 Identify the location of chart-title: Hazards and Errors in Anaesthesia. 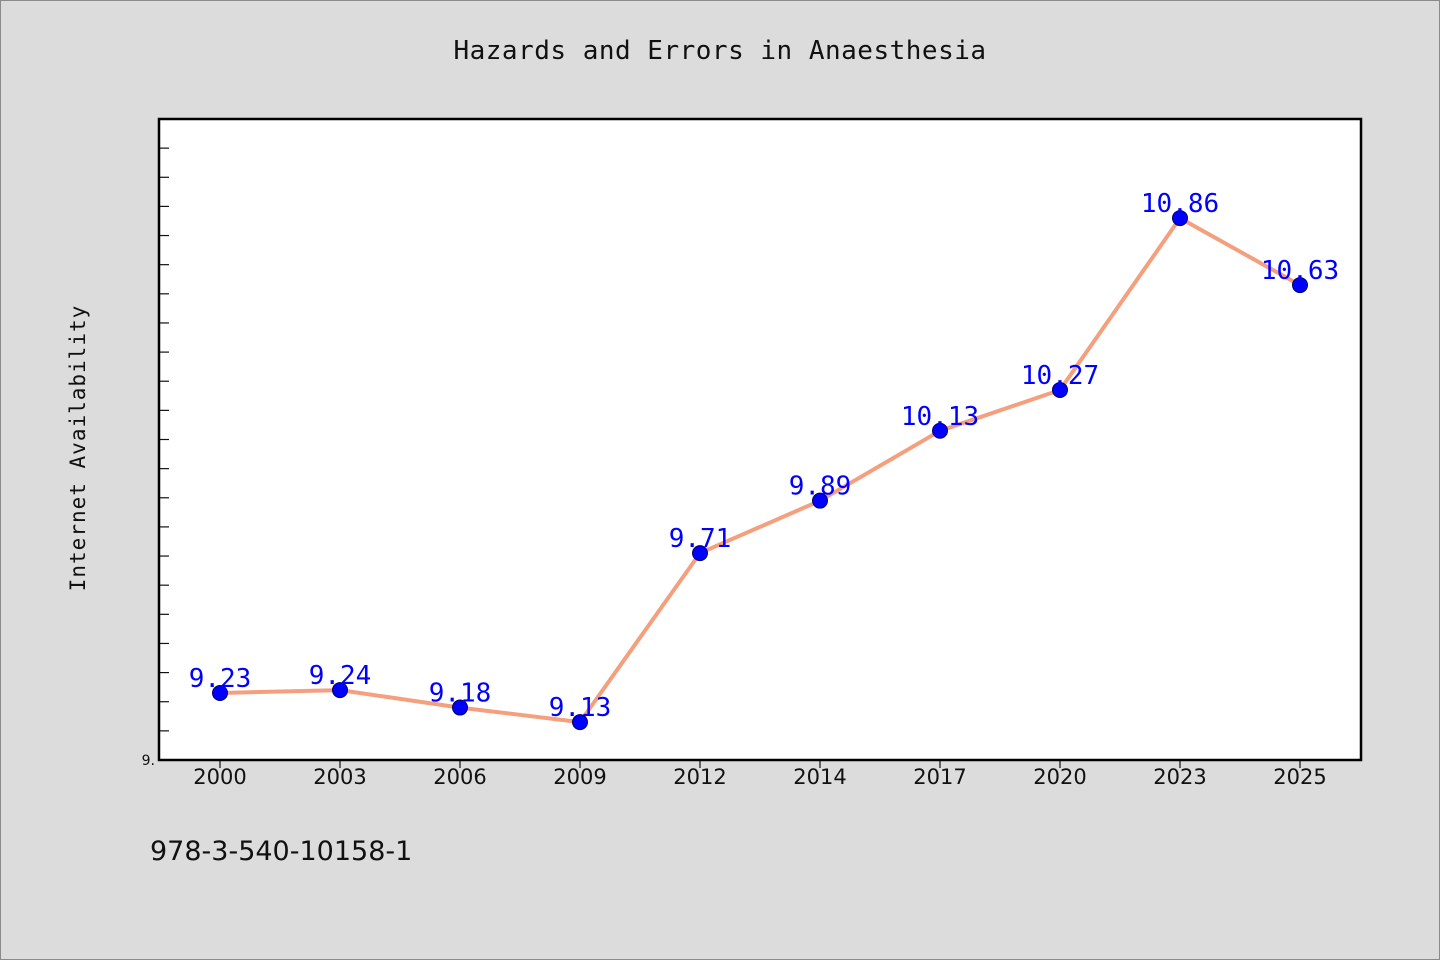
(720, 51).